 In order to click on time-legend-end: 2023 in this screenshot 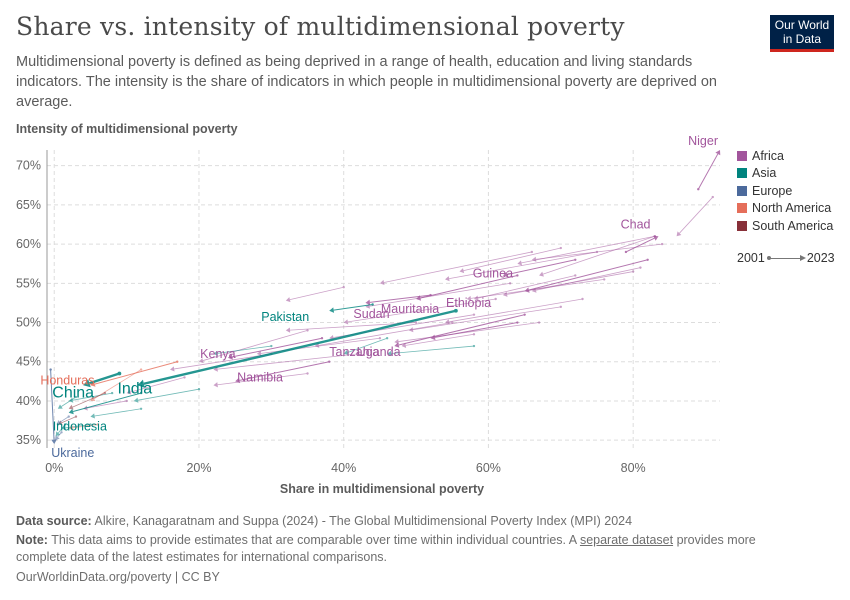, I will do `click(820, 258)`.